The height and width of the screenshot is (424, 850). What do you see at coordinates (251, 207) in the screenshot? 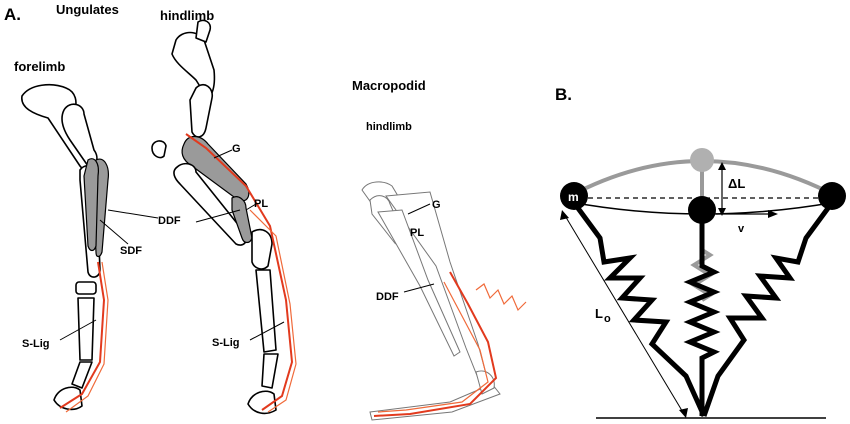
I see `pl-pointer-hind` at bounding box center [251, 207].